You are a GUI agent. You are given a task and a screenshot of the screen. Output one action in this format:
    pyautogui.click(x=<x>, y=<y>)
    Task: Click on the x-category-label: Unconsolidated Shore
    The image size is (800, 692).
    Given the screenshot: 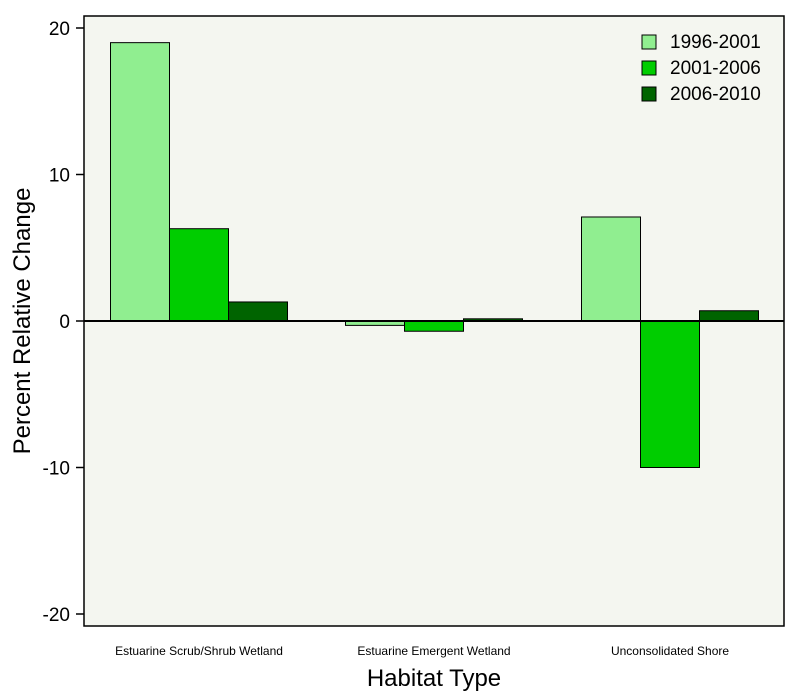 What is the action you would take?
    pyautogui.click(x=670, y=651)
    